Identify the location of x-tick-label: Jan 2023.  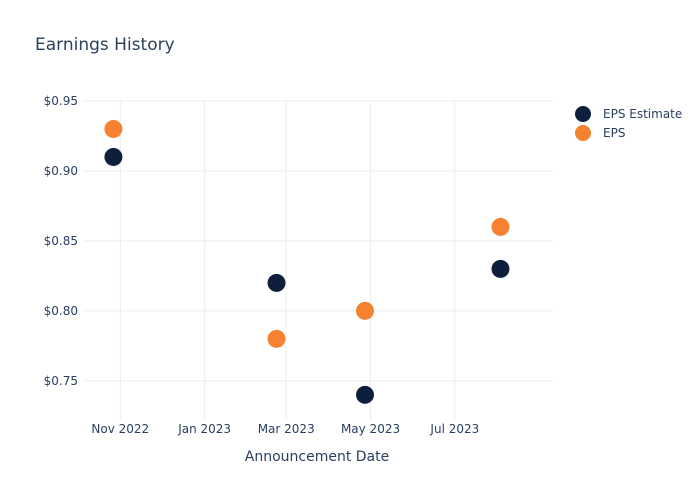
(204, 429).